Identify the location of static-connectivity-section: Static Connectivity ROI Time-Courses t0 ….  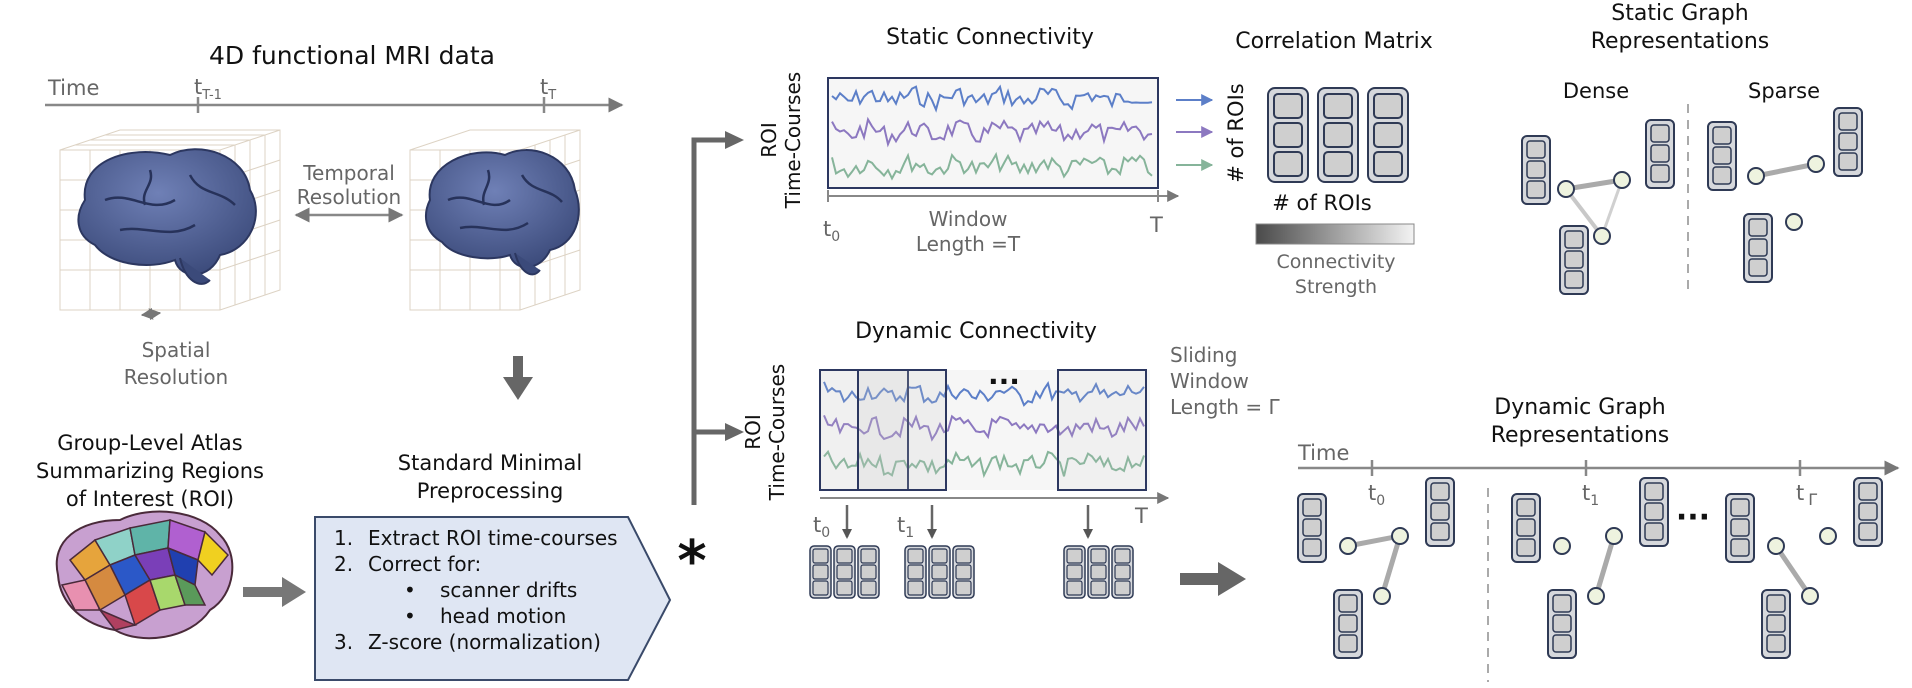
(985, 140).